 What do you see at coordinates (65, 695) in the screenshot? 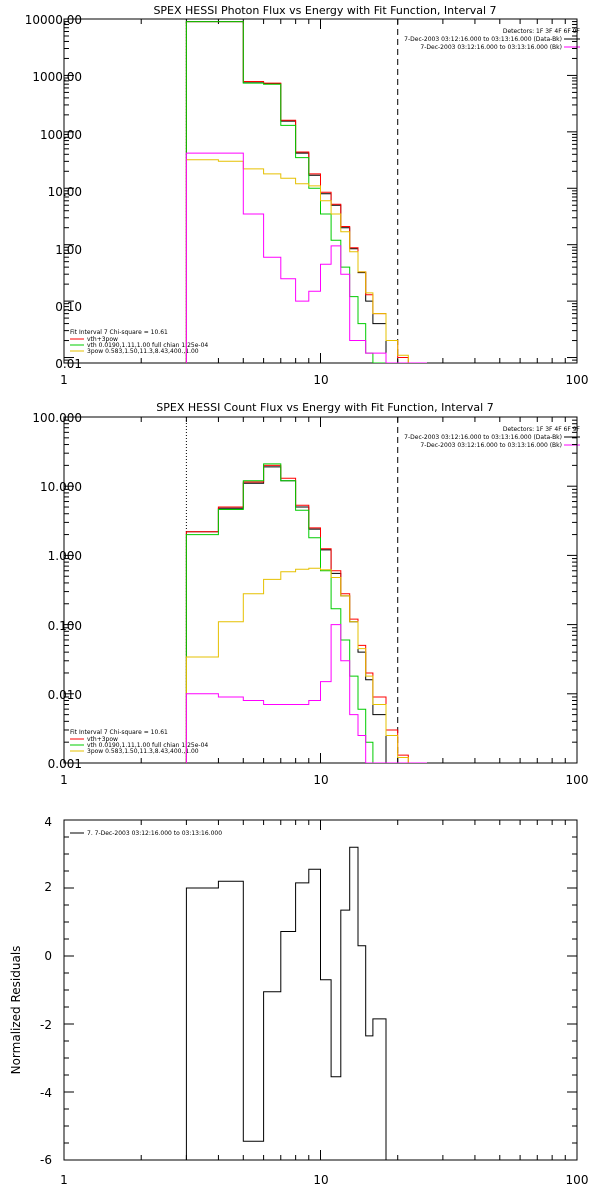
I see `y-tick-label: 0.010` at bounding box center [65, 695].